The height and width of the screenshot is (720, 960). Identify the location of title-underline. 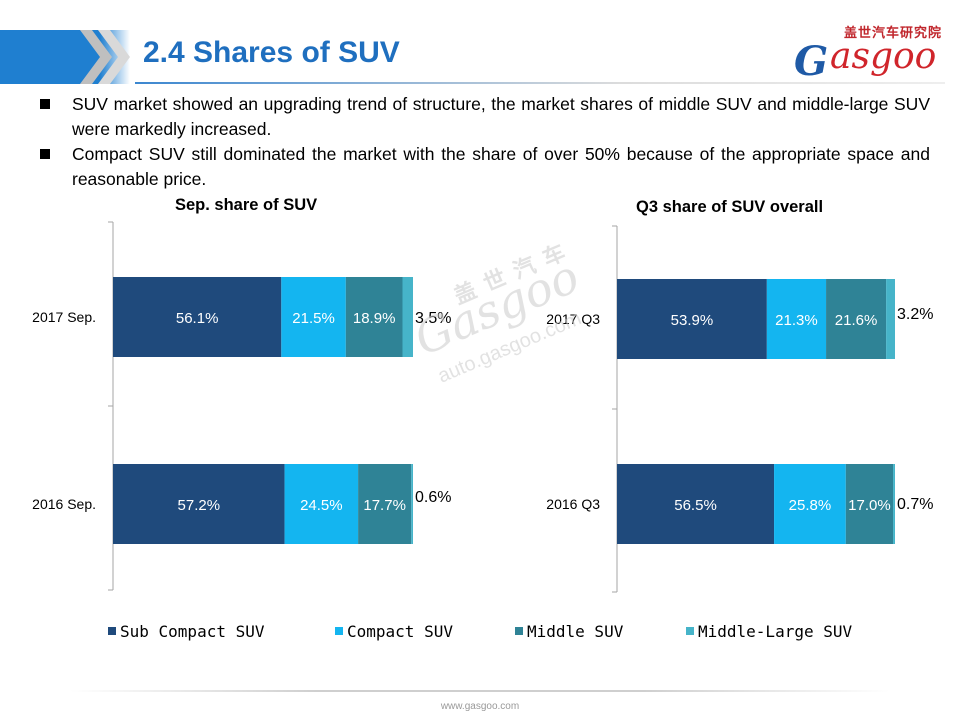
(540, 83).